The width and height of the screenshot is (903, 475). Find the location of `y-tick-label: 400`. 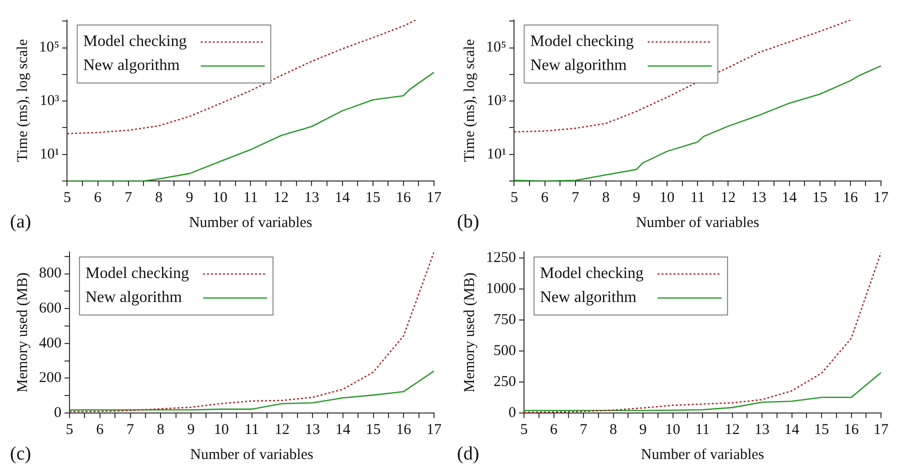

y-tick-label: 400 is located at coordinates (50, 343).